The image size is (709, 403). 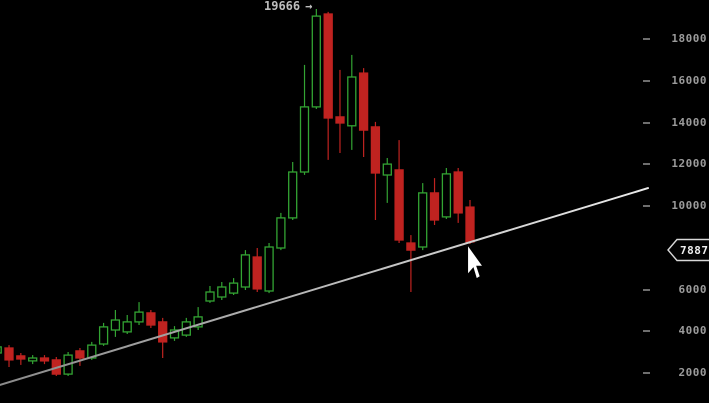 I want to click on axis-label: 6000, so click(x=692, y=289).